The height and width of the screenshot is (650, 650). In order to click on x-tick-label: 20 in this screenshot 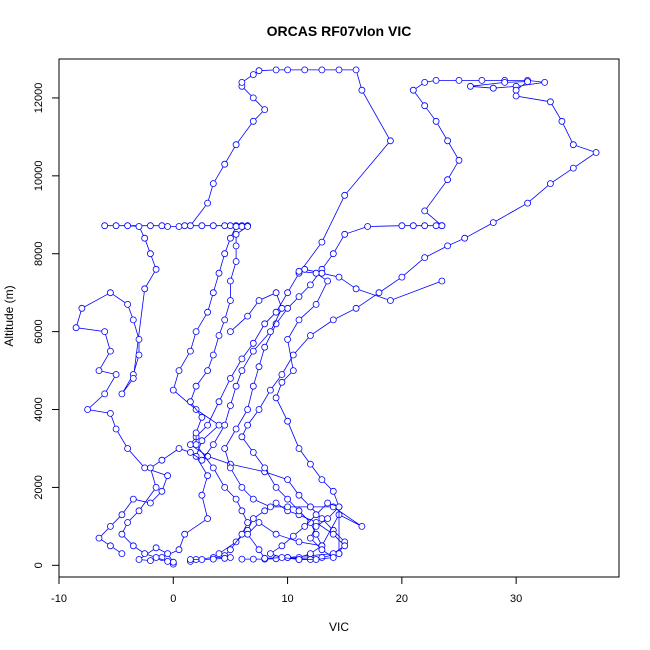, I will do `click(402, 599)`.